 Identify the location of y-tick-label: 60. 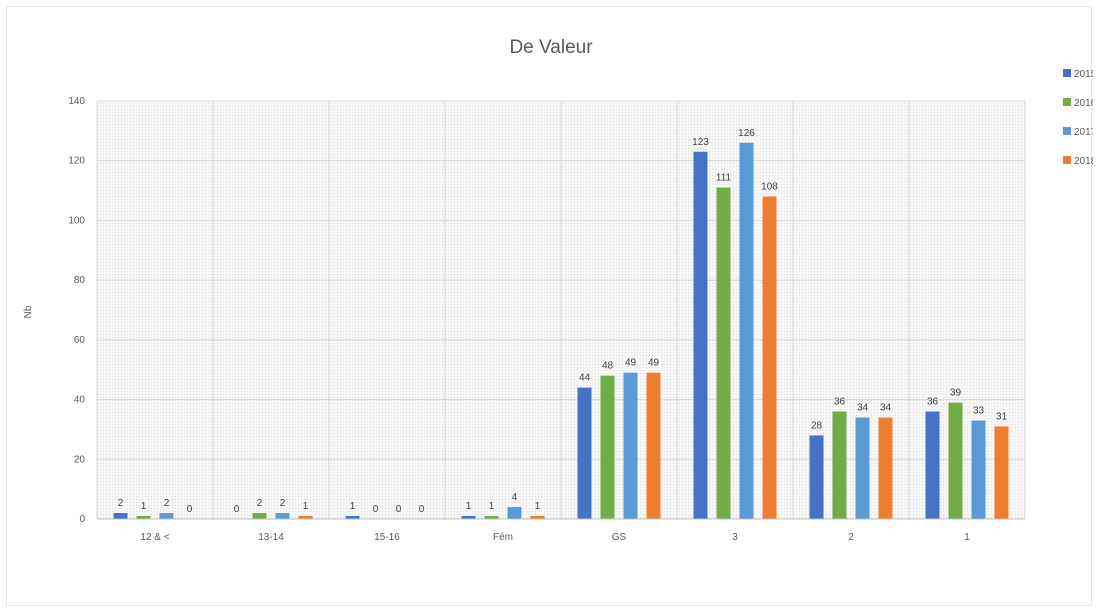
(80, 340).